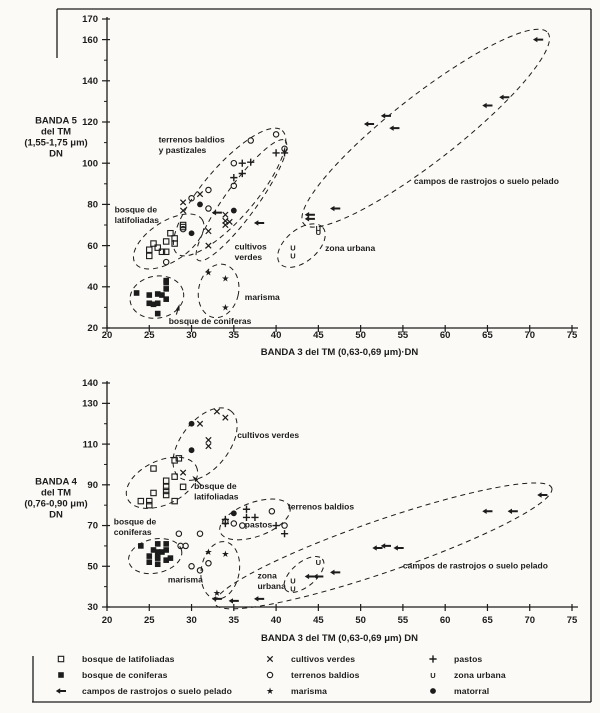 The width and height of the screenshot is (600, 713). Describe the element at coordinates (56, 132) in the screenshot. I see `y-axis-title-line: del TM` at that location.